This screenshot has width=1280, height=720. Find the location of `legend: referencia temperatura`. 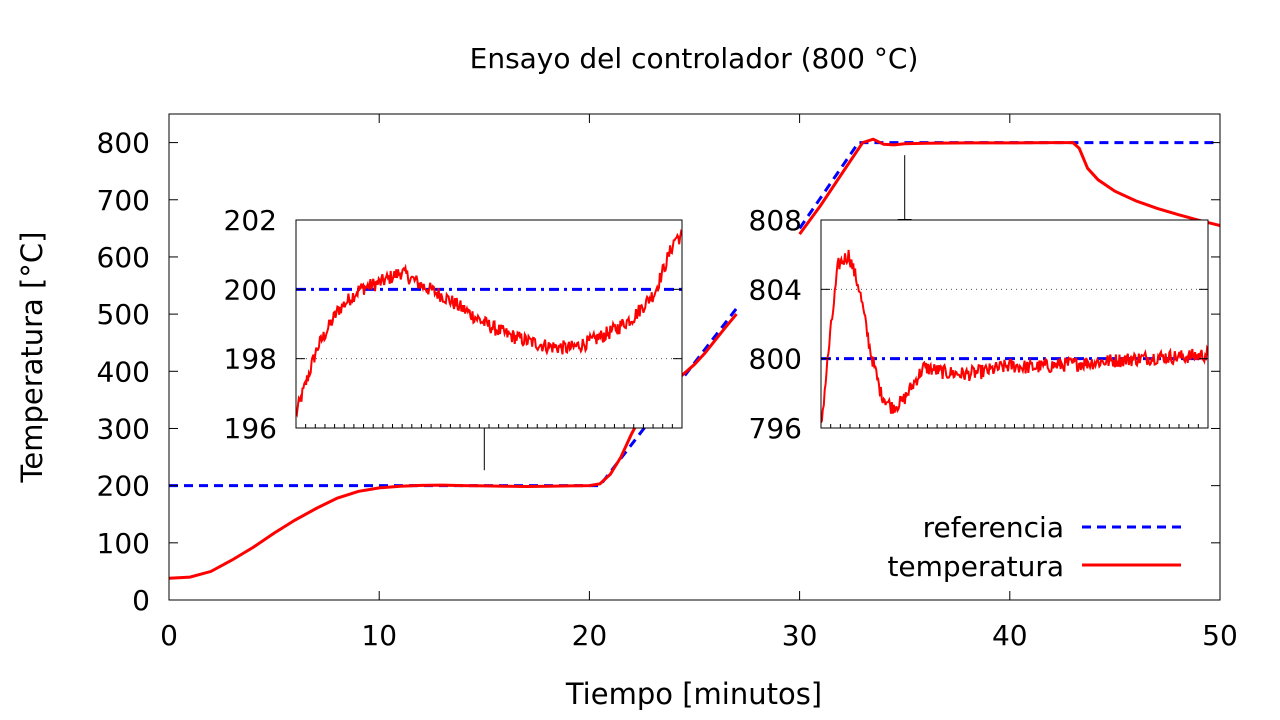

legend: referencia temperatura is located at coordinates (1034, 547).